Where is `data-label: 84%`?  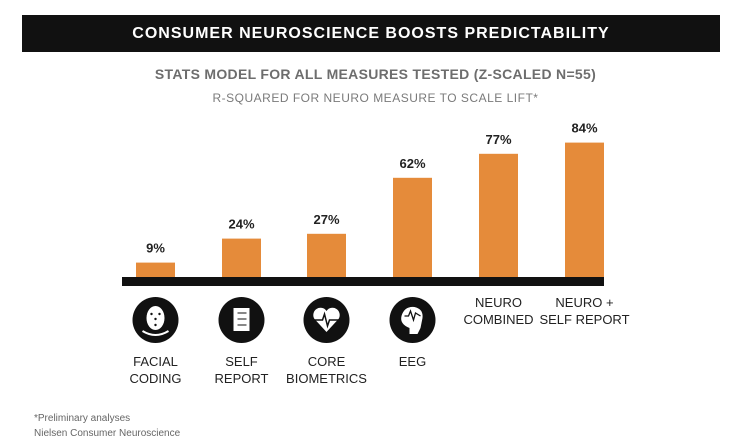
data-label: 84% is located at coordinates (584, 128).